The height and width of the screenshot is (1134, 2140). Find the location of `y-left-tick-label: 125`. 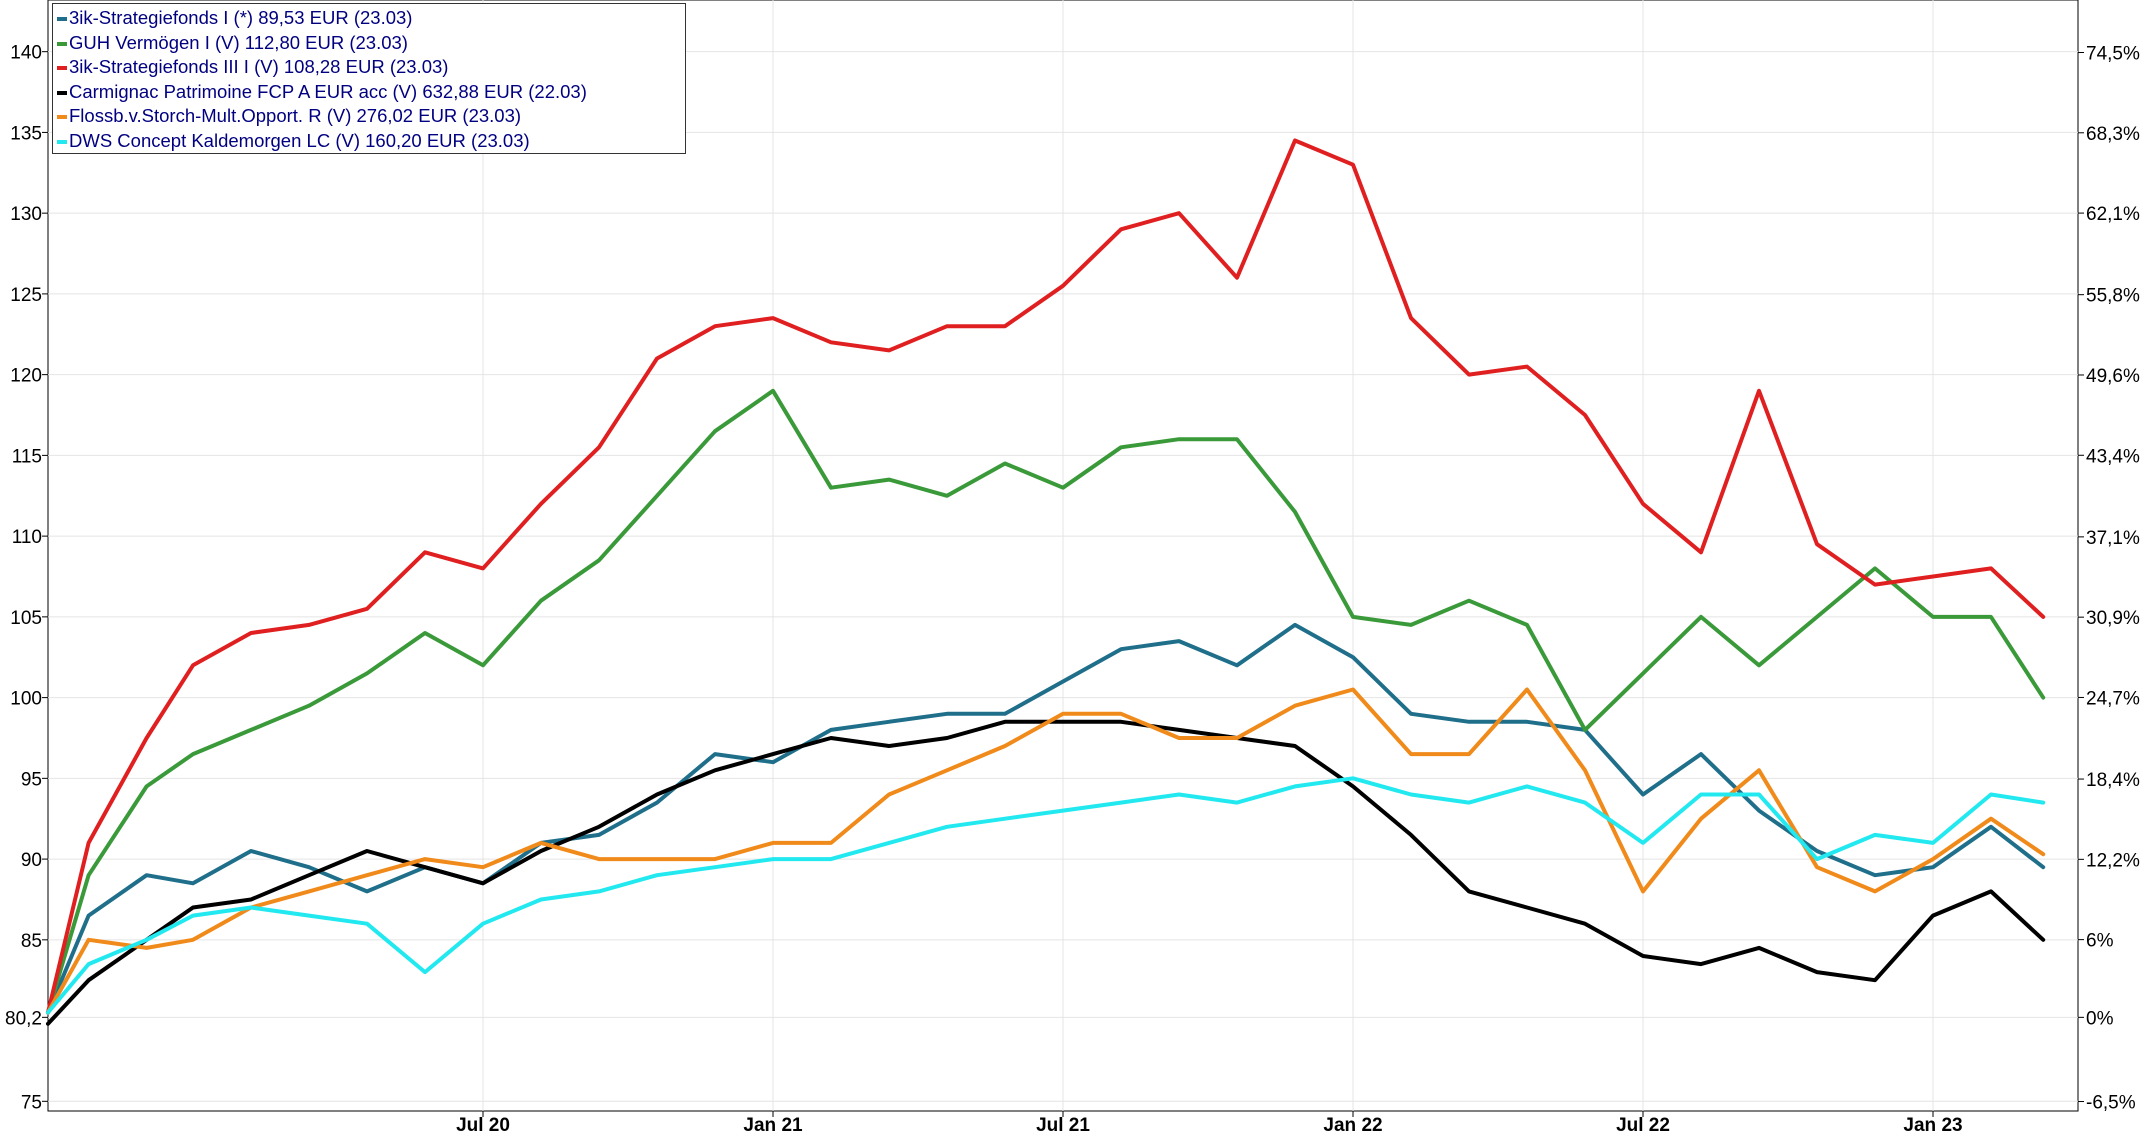

y-left-tick-label: 125 is located at coordinates (26, 295).